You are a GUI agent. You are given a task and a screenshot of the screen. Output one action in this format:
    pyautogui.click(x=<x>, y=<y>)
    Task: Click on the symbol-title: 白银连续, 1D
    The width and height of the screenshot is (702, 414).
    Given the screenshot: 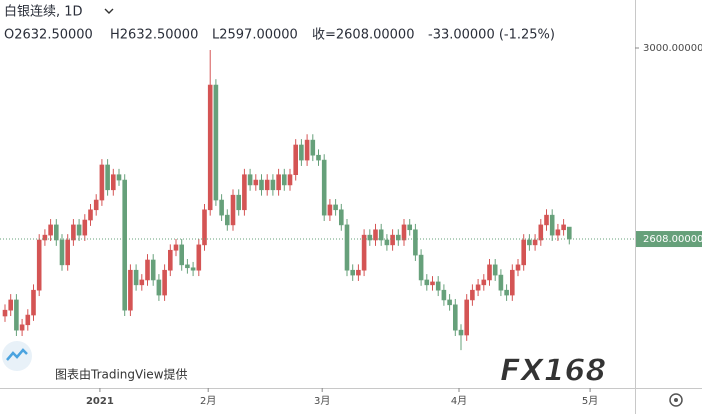 What is the action you would take?
    pyautogui.click(x=43, y=12)
    